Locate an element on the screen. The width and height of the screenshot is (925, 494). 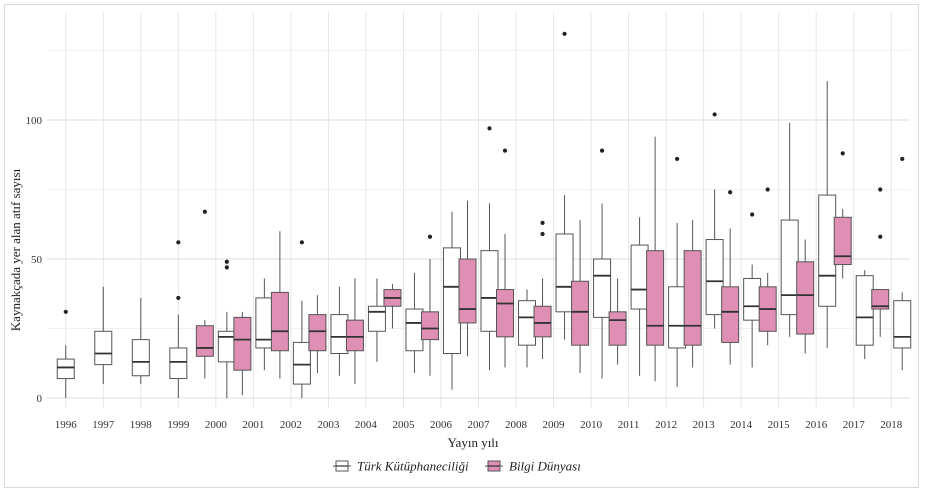
x-tick-label: 2017 is located at coordinates (854, 425).